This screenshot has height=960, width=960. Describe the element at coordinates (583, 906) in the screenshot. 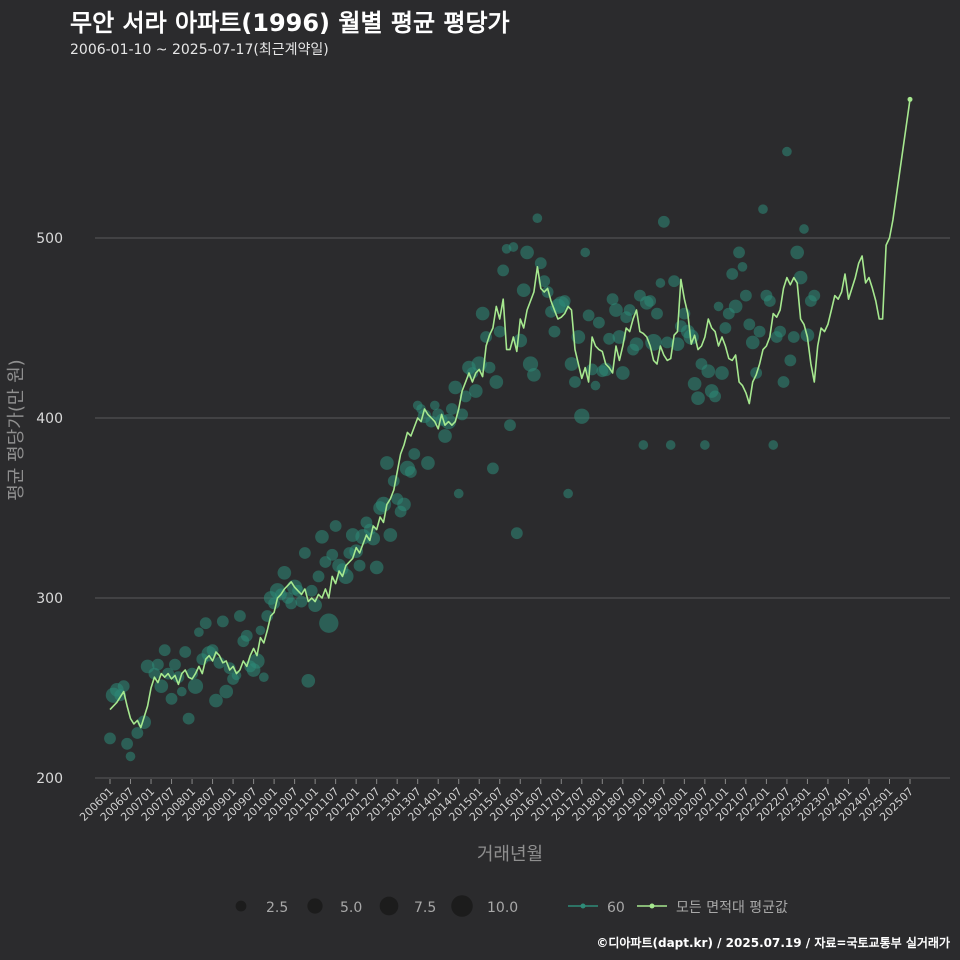

I see `legend-series-60-marker` at that location.